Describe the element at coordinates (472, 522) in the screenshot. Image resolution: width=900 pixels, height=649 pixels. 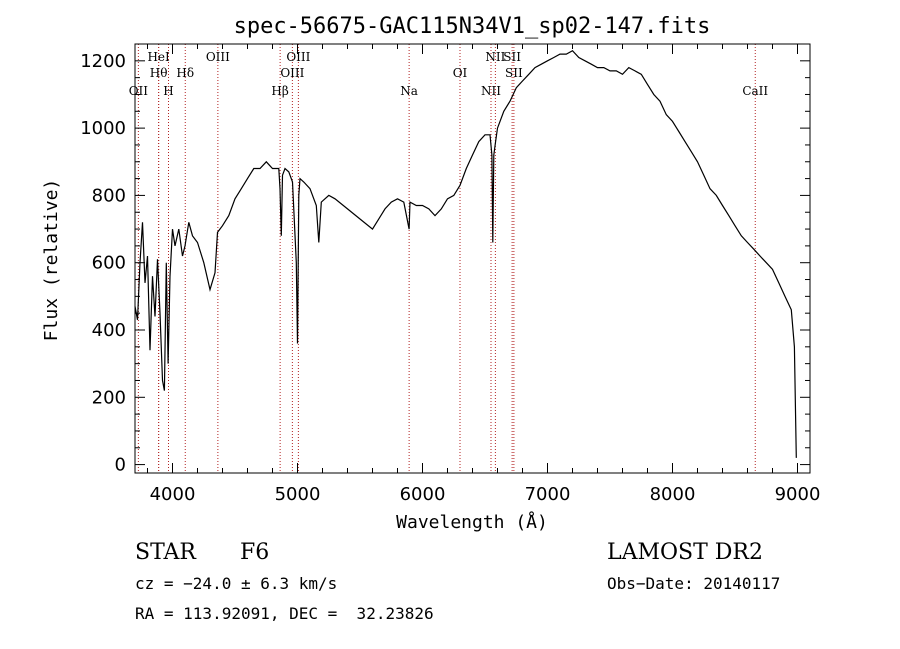
I see `x-axis-label: Wavelength (Å)` at that location.